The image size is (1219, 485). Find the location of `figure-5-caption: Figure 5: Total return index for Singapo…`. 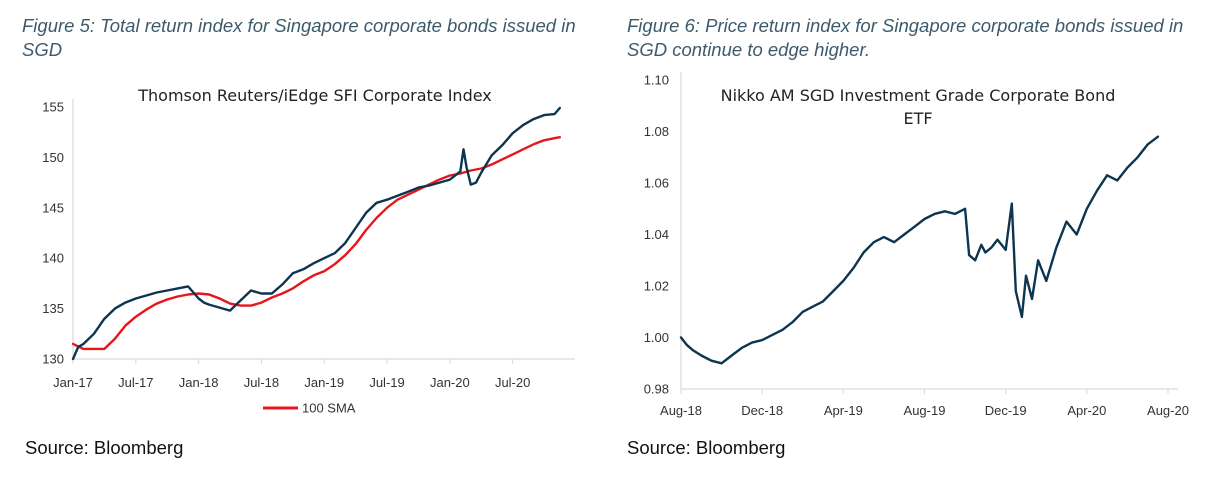

figure-5-caption: Figure 5: Total return index for Singapo… is located at coordinates (299, 37).